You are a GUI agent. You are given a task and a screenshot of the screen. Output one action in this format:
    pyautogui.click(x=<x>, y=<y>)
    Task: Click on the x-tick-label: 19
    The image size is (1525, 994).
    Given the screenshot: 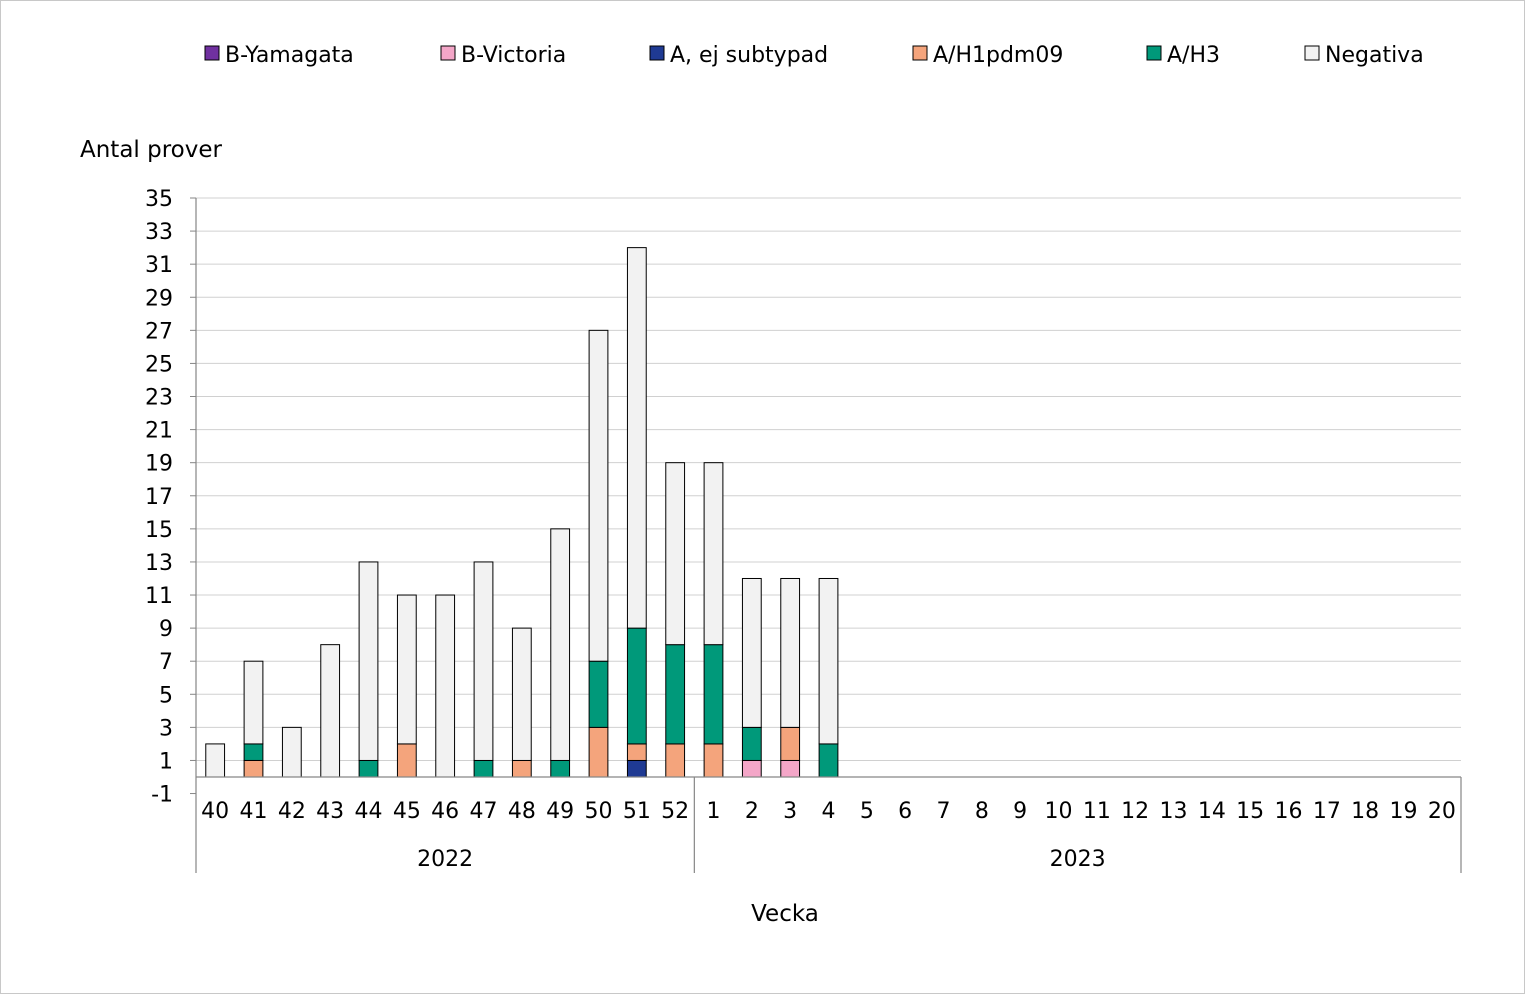 What is the action you would take?
    pyautogui.click(x=1404, y=811)
    